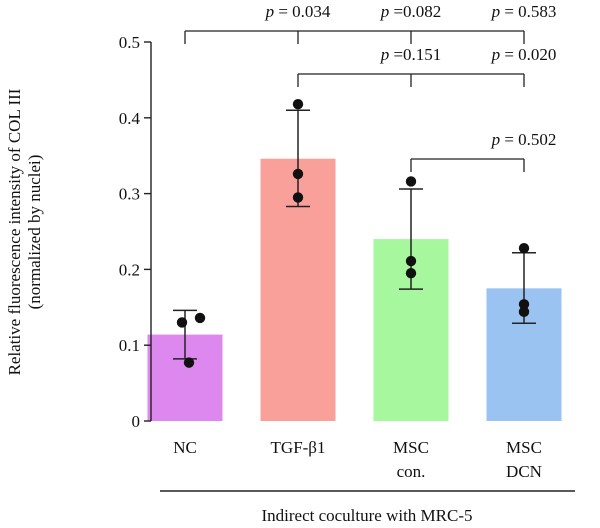 This screenshot has height=528, width=600. What do you see at coordinates (129, 269) in the screenshot?
I see `y-tick-label: 0.2` at bounding box center [129, 269].